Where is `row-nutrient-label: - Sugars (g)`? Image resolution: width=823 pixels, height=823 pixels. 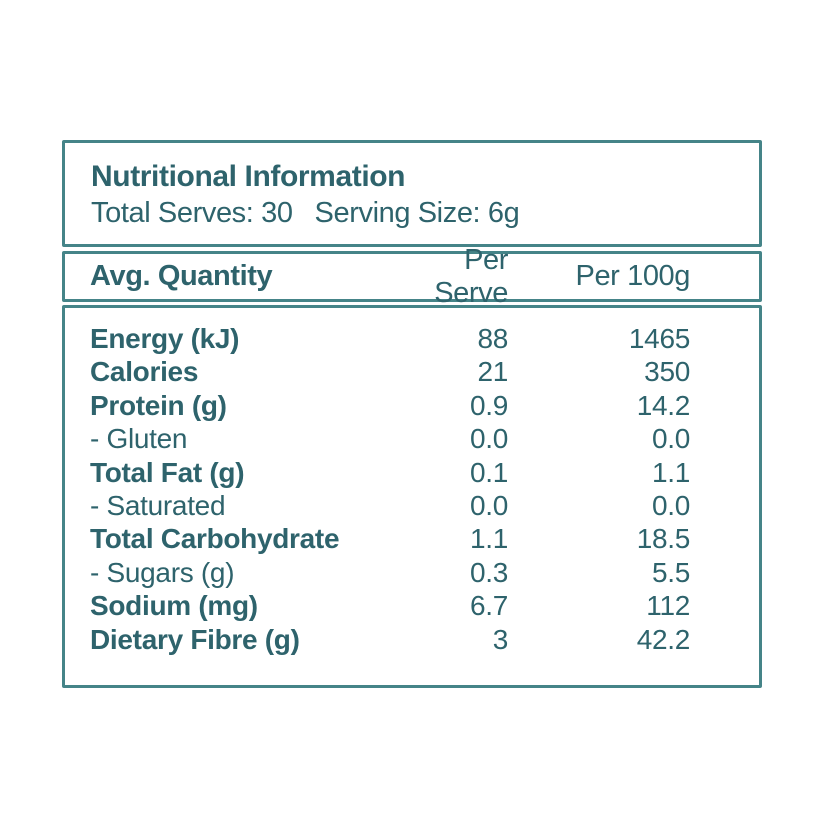
row-nutrient-label: - Sugars (g) is located at coordinates (162, 572).